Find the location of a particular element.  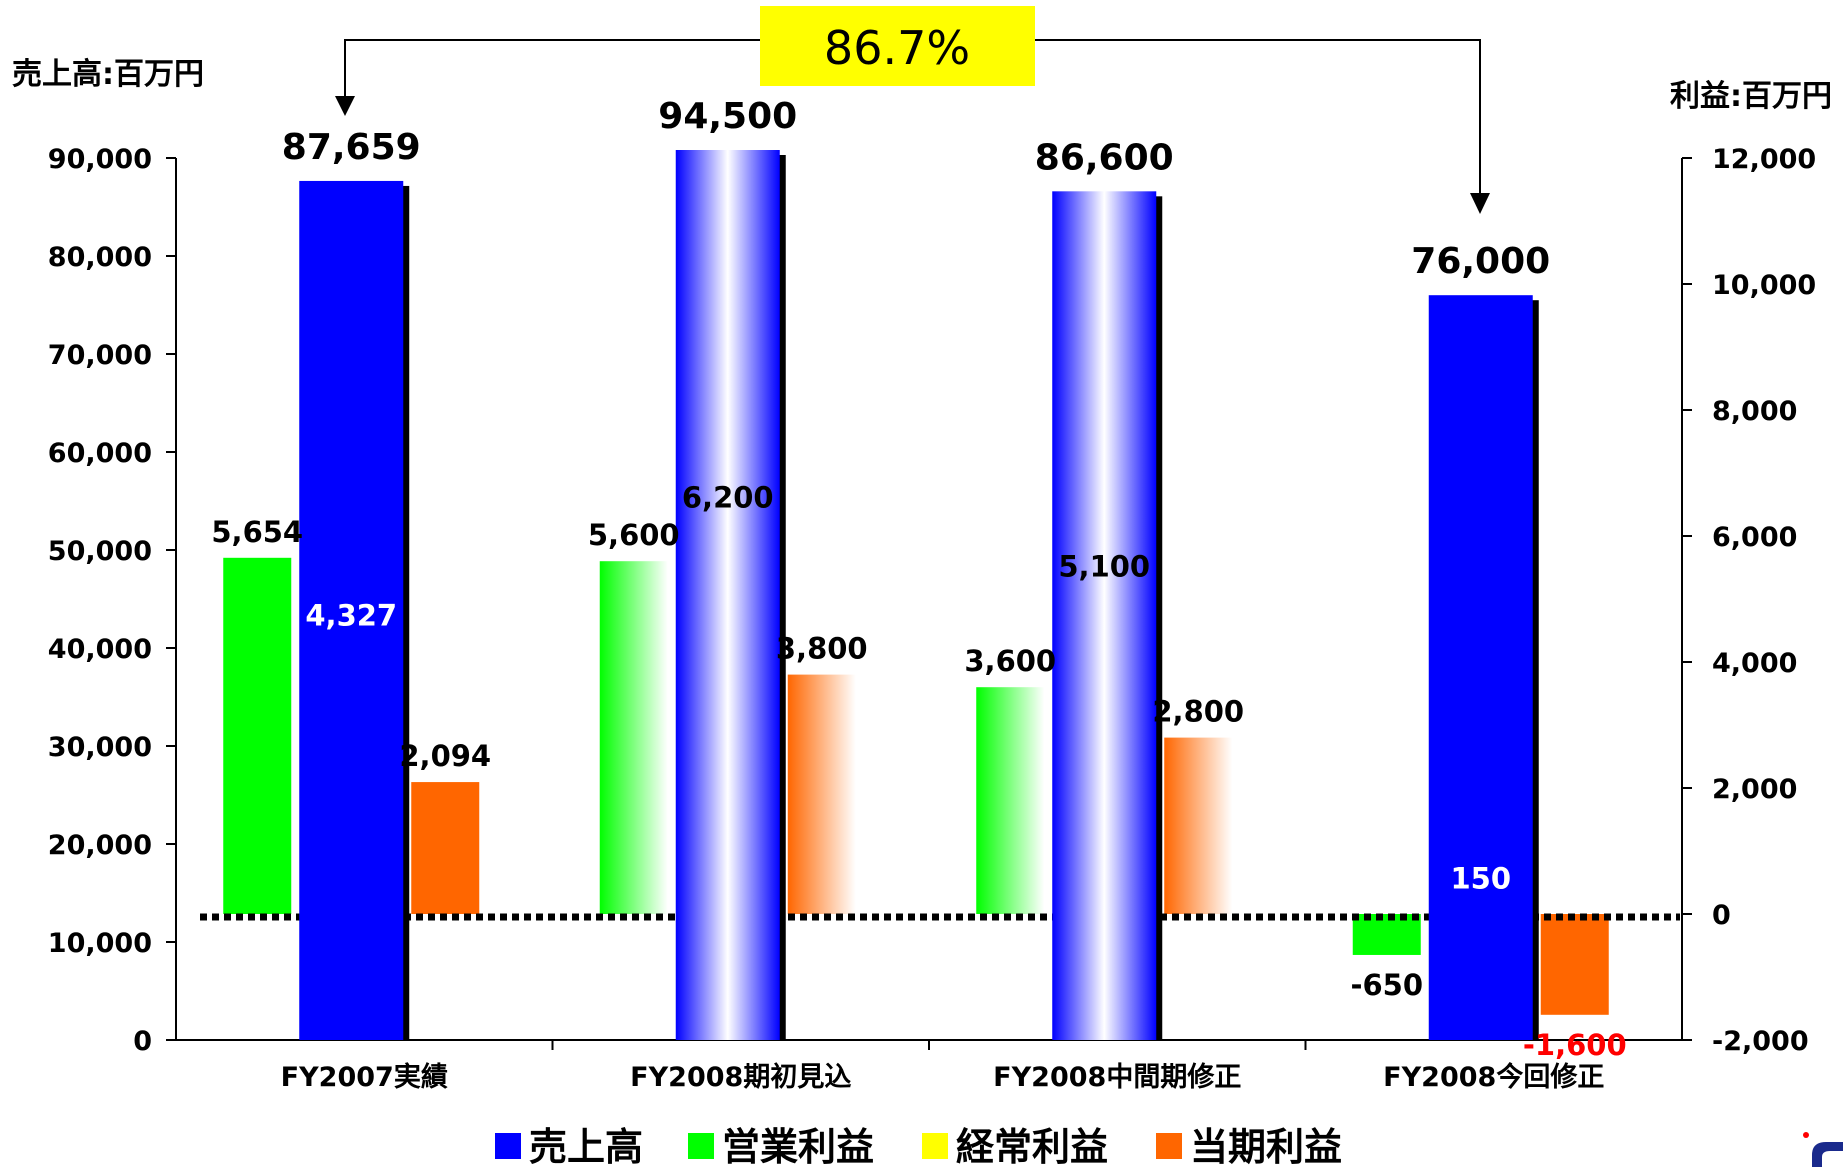

left-tick-label: 80,000 is located at coordinates (100, 257).